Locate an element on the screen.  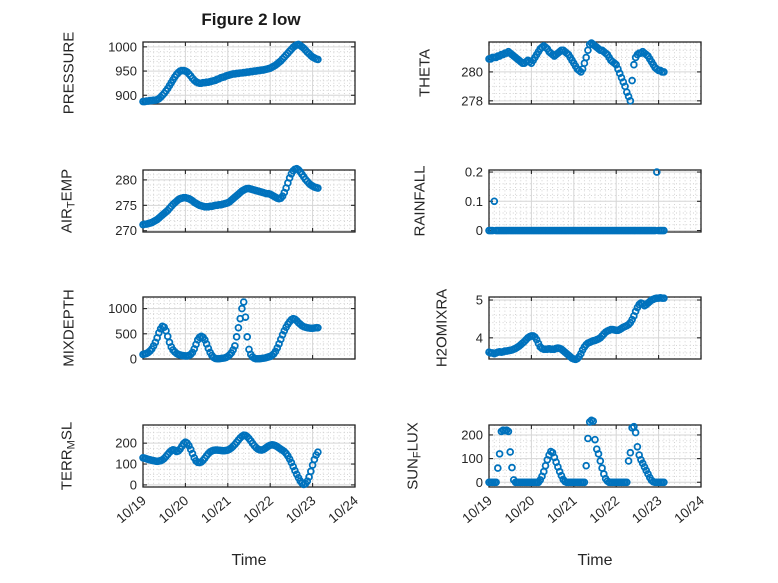
subplot-sun-flux: 0 100 200 10/19 10/20 10/21 10/22 10/23 10/24 is located at coordinates (583, 471).